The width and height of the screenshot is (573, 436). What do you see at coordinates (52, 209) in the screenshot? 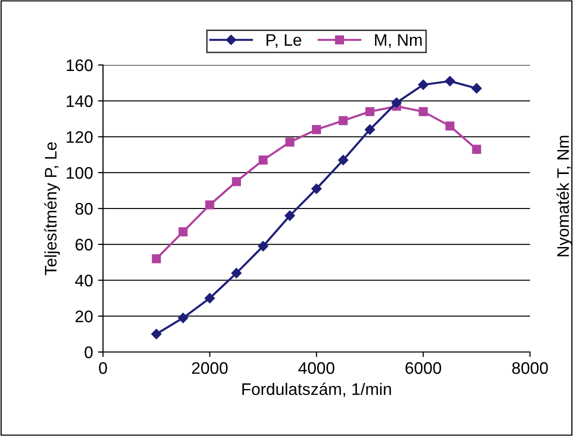
I see `y-axis-title: Teljesítmény P, Le` at bounding box center [52, 209].